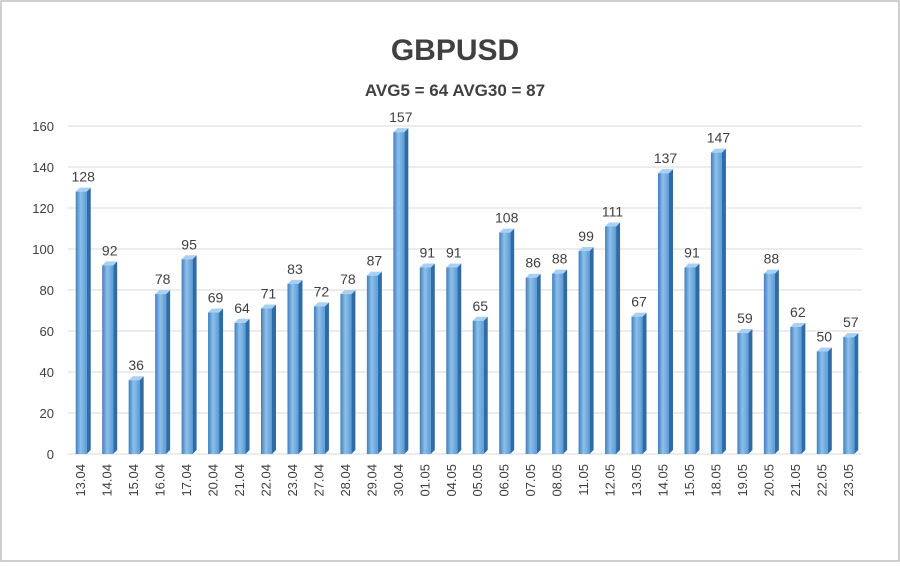  What do you see at coordinates (480, 306) in the screenshot?
I see `data-label: 65` at bounding box center [480, 306].